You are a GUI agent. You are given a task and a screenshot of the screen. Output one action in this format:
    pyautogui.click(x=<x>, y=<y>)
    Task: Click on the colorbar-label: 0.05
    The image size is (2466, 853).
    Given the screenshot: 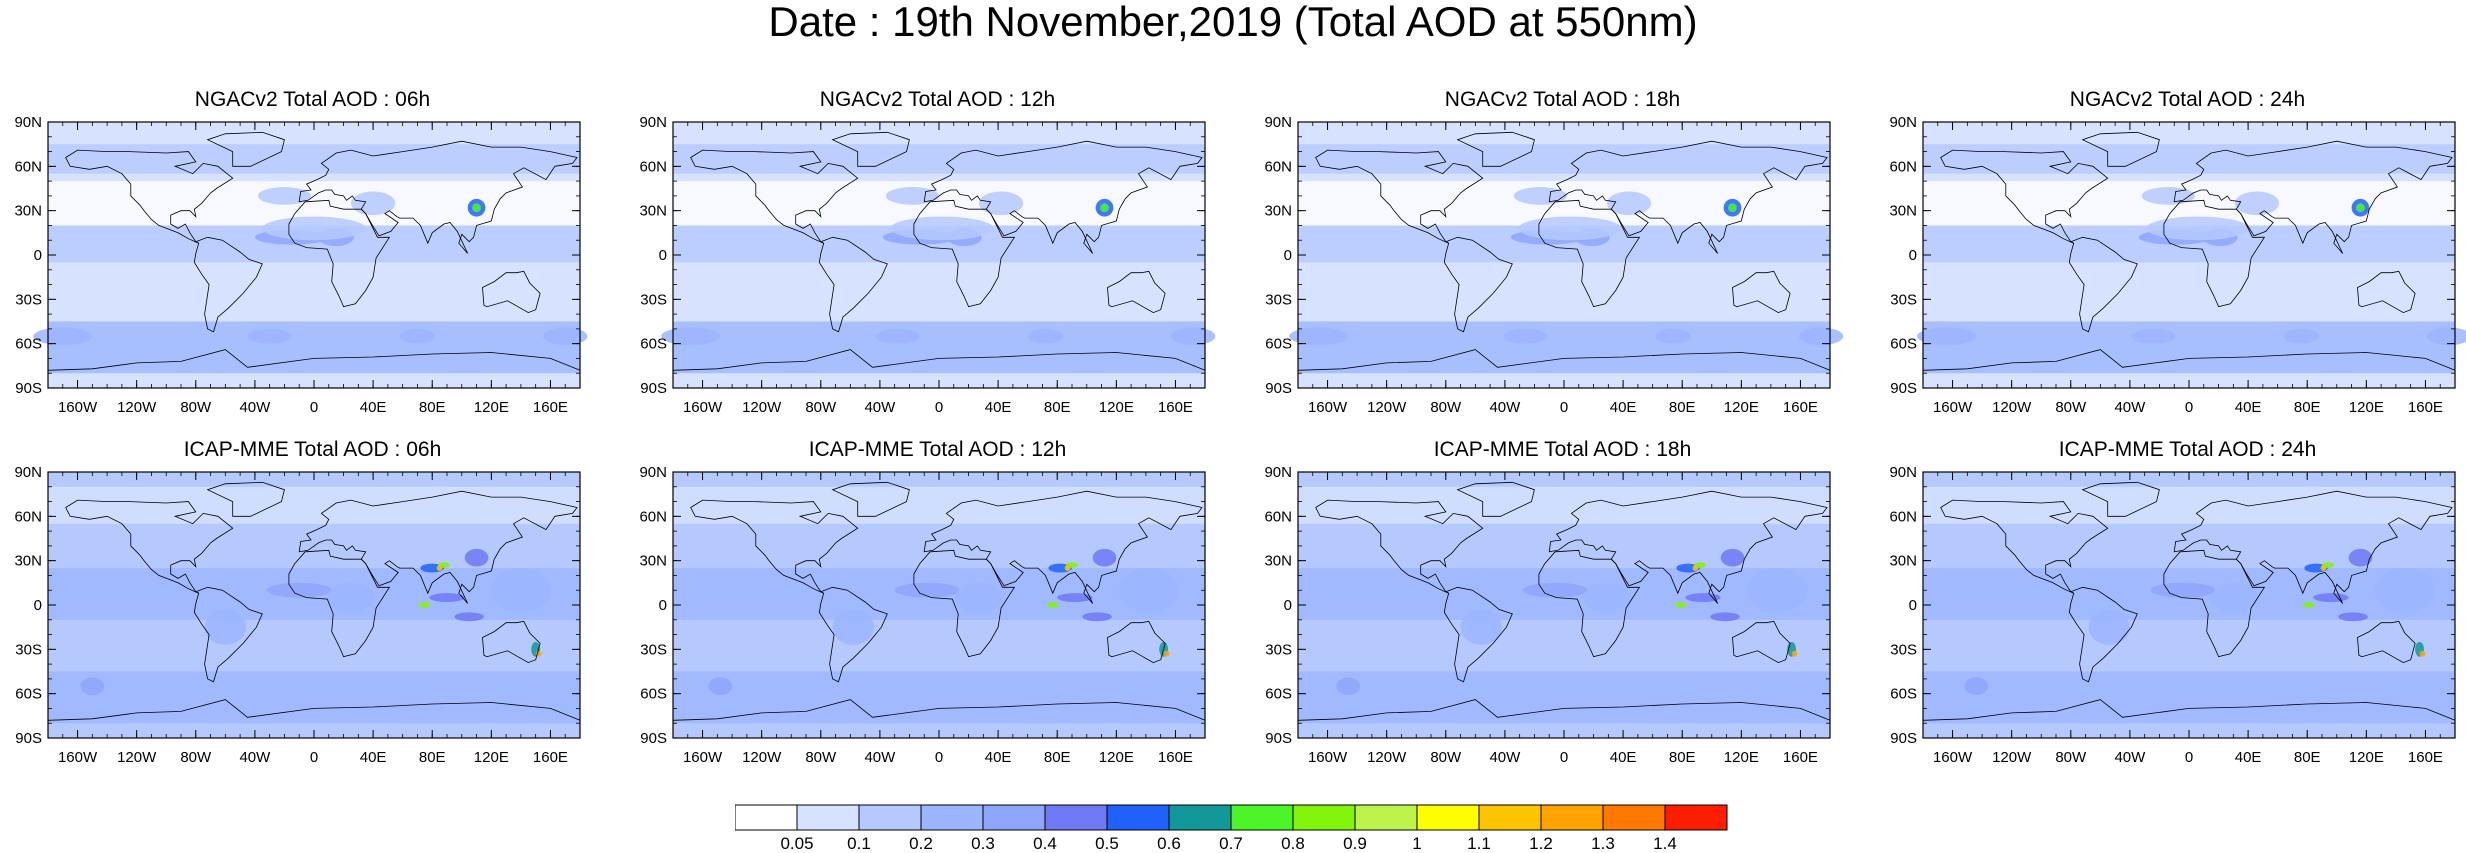 What is the action you would take?
    pyautogui.click(x=796, y=843)
    